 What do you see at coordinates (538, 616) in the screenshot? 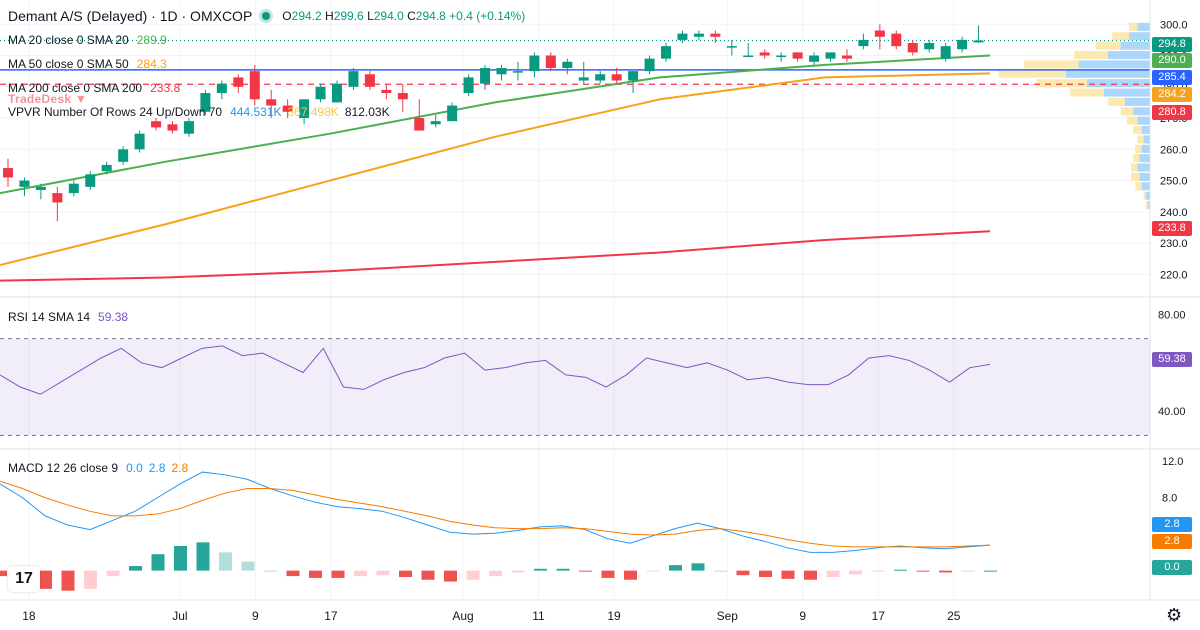
I see `time-axis-label: 11` at bounding box center [538, 616].